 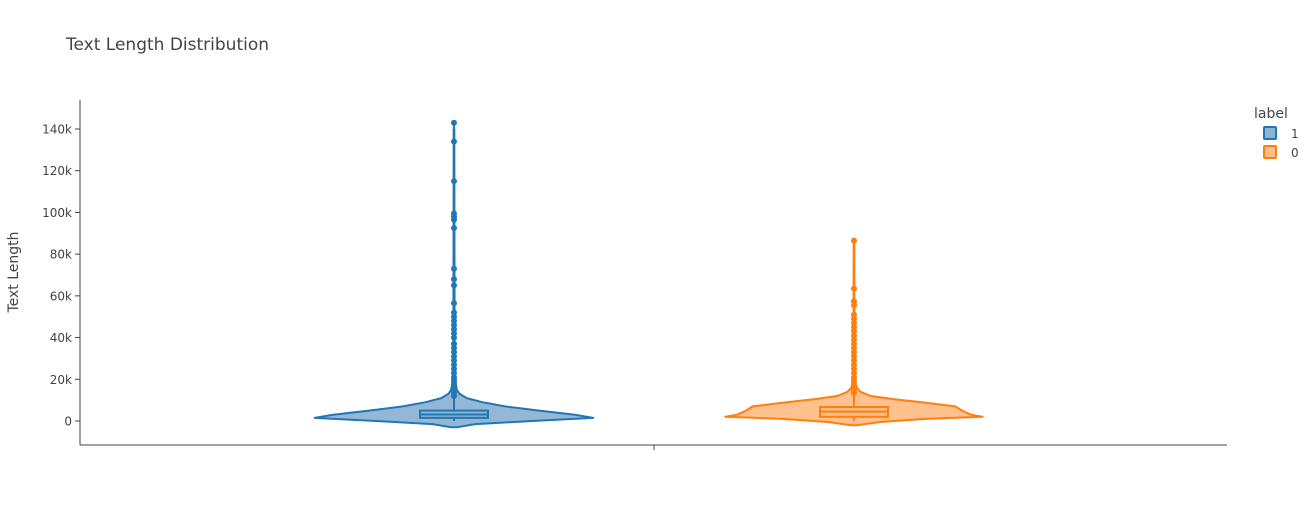 I want to click on y-axis-ticks: 0 20k 40k 60k 80k 100k 120k 140k, so click(x=61, y=276).